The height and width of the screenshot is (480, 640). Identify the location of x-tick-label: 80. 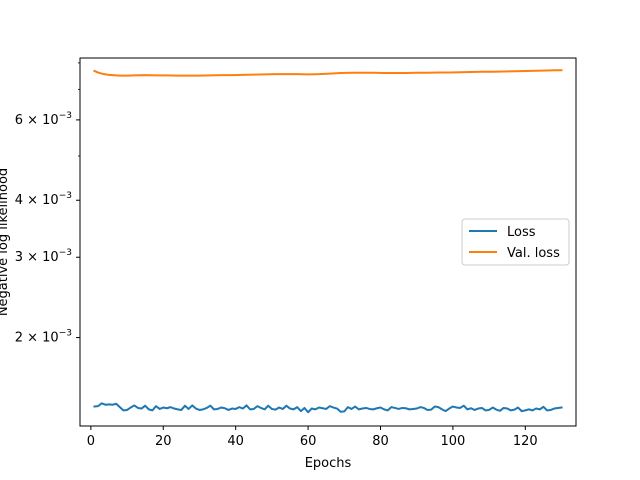
(380, 441).